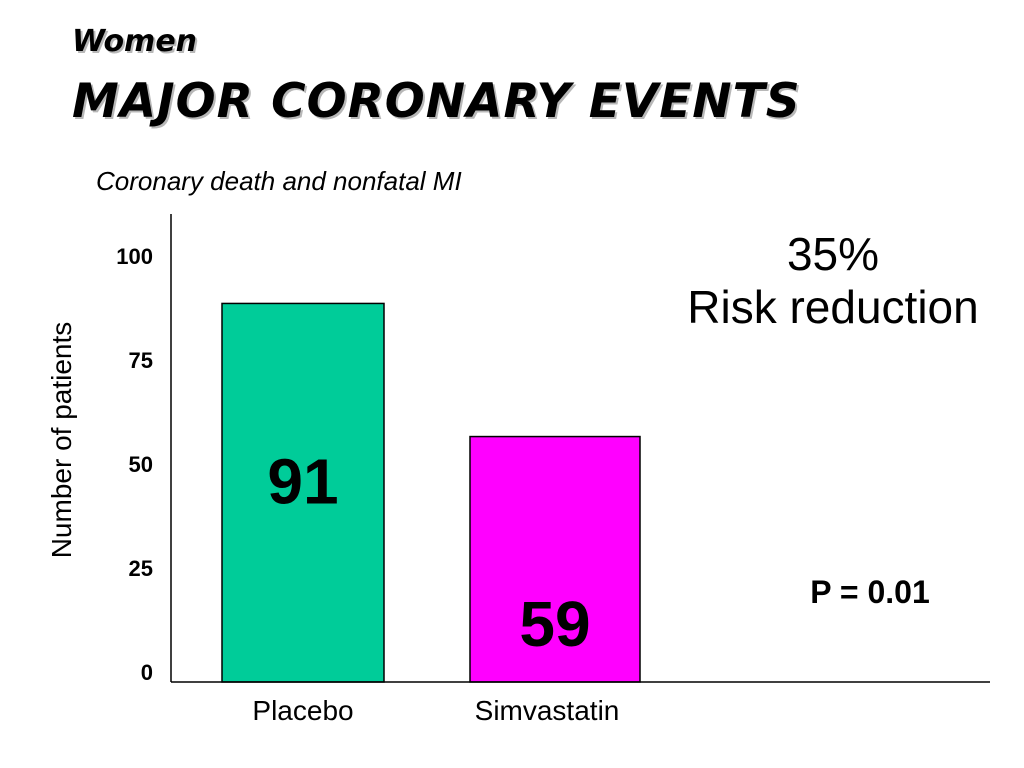 The image size is (1024, 768). Describe the element at coordinates (870, 592) in the screenshot. I see `p-value-annotation: P = 0.01` at that location.